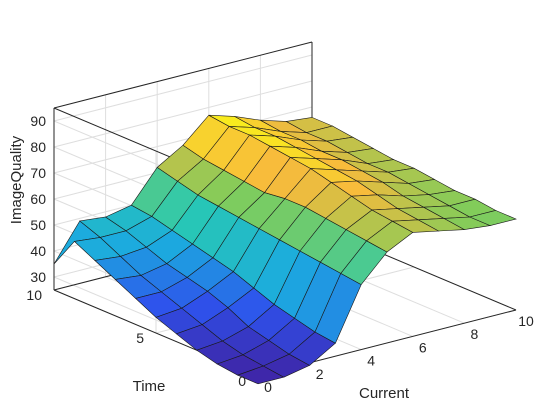 The width and height of the screenshot is (550, 407). I want to click on x-tick-label: 10, so click(526, 321).